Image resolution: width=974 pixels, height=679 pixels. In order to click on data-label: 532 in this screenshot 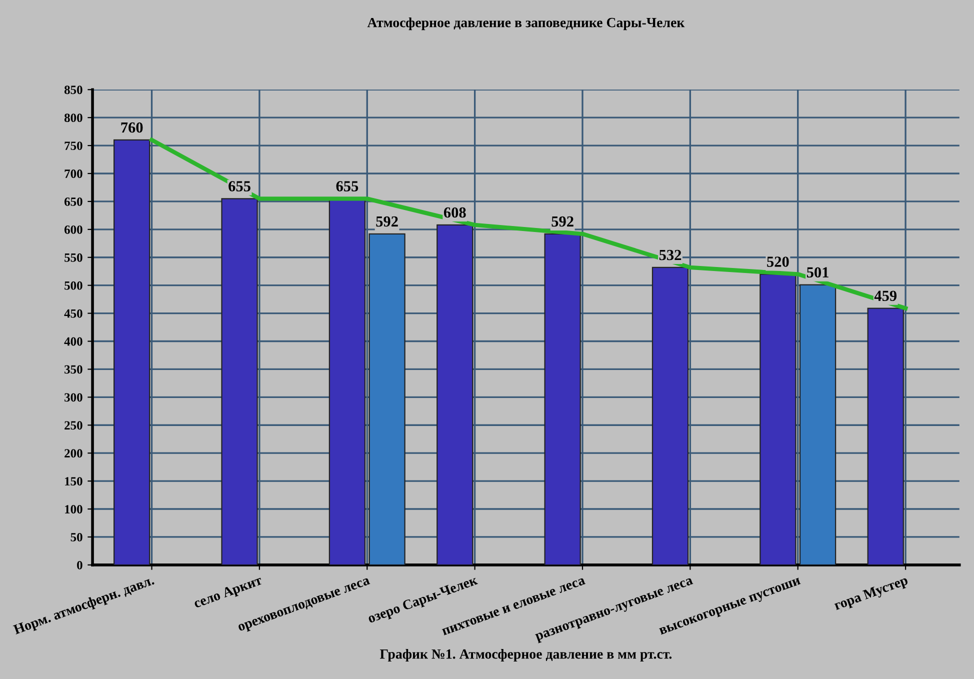, I will do `click(670, 255)`.